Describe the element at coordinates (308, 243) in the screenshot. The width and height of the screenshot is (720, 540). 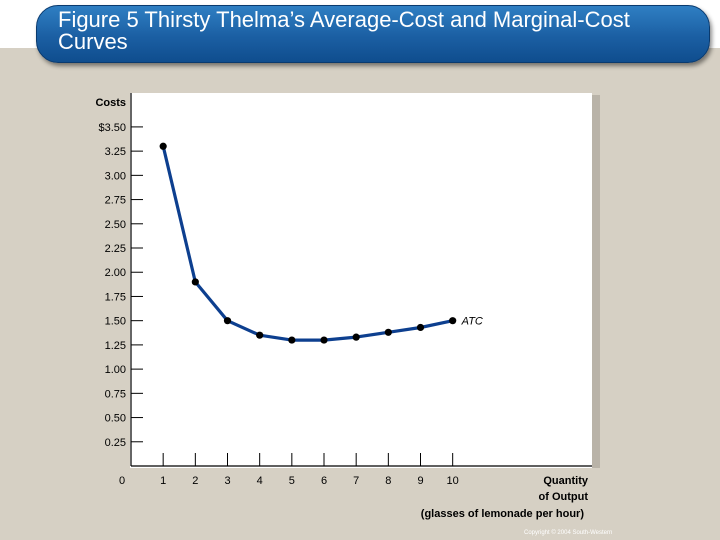
I see `atc-curve` at that location.